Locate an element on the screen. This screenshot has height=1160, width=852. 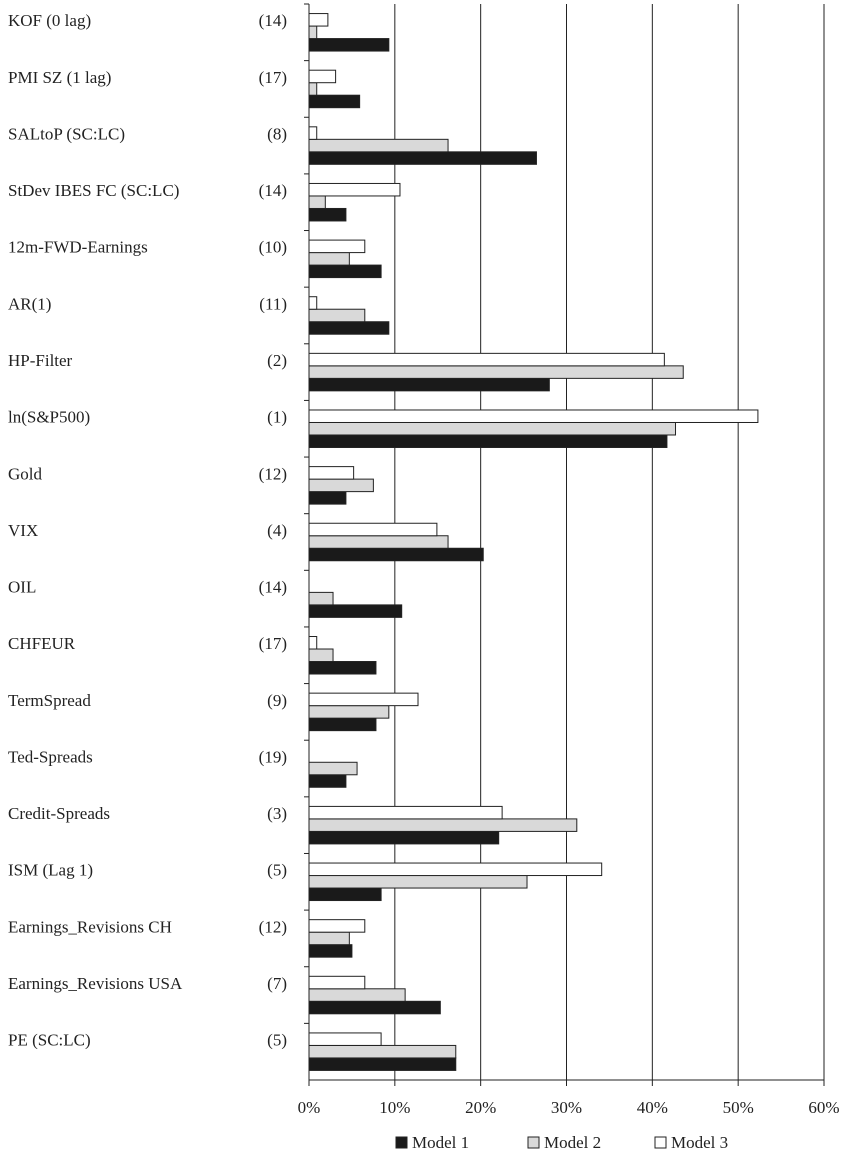
x-tick-label: 10% is located at coordinates (394, 1107).